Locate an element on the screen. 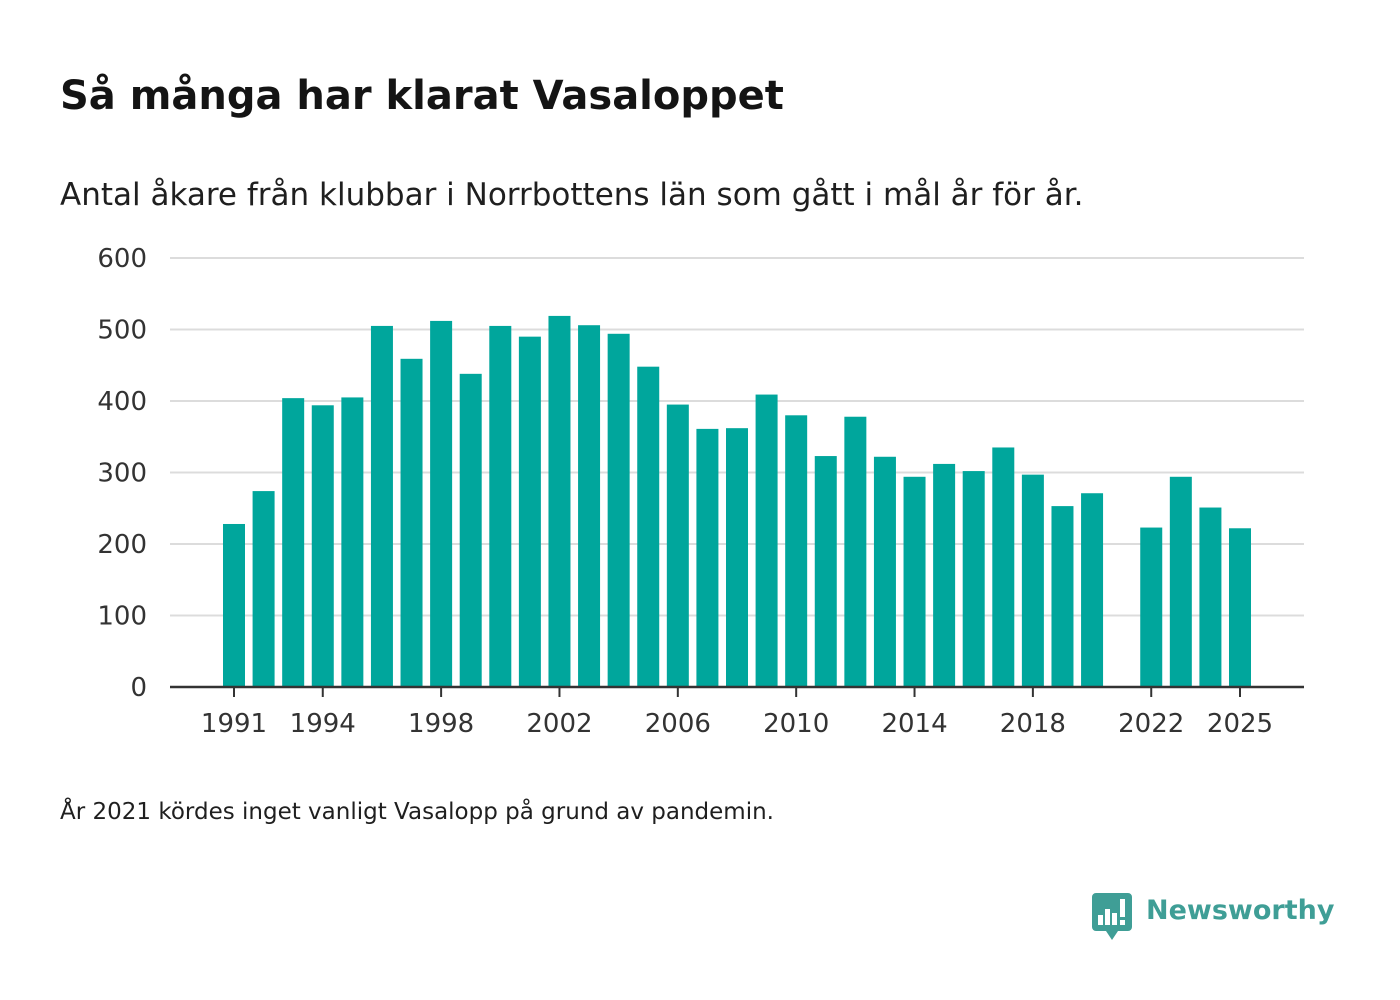 This screenshot has width=1400, height=1000. bar-2009 is located at coordinates (766, 540).